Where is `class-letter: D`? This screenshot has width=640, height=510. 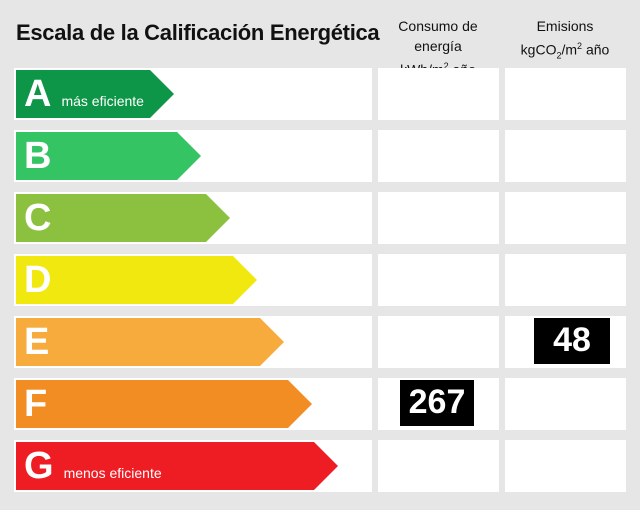 class-letter: D is located at coordinates (38, 280).